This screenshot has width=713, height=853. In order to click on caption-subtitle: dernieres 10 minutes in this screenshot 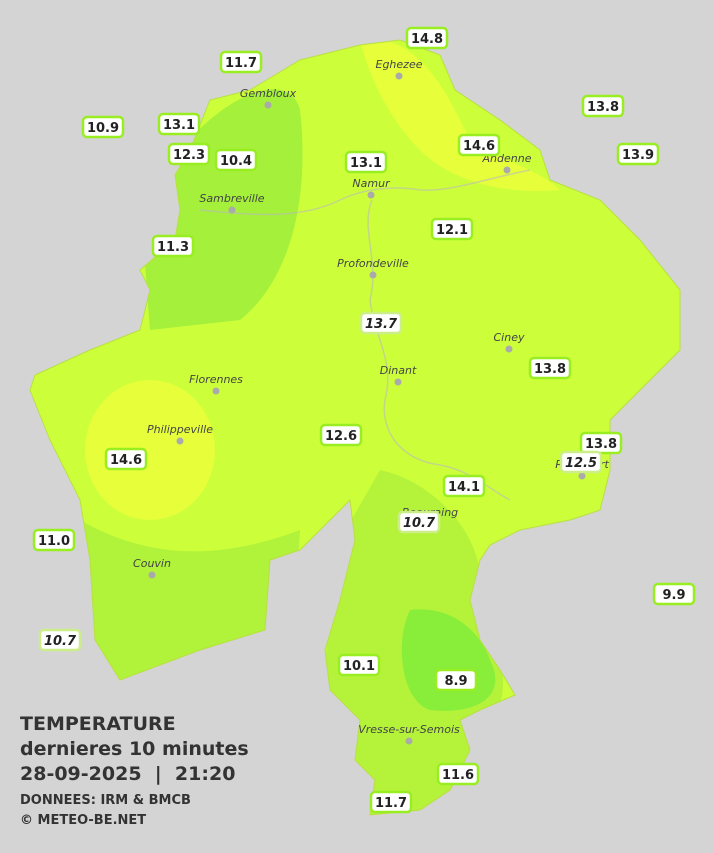, I will do `click(134, 749)`.